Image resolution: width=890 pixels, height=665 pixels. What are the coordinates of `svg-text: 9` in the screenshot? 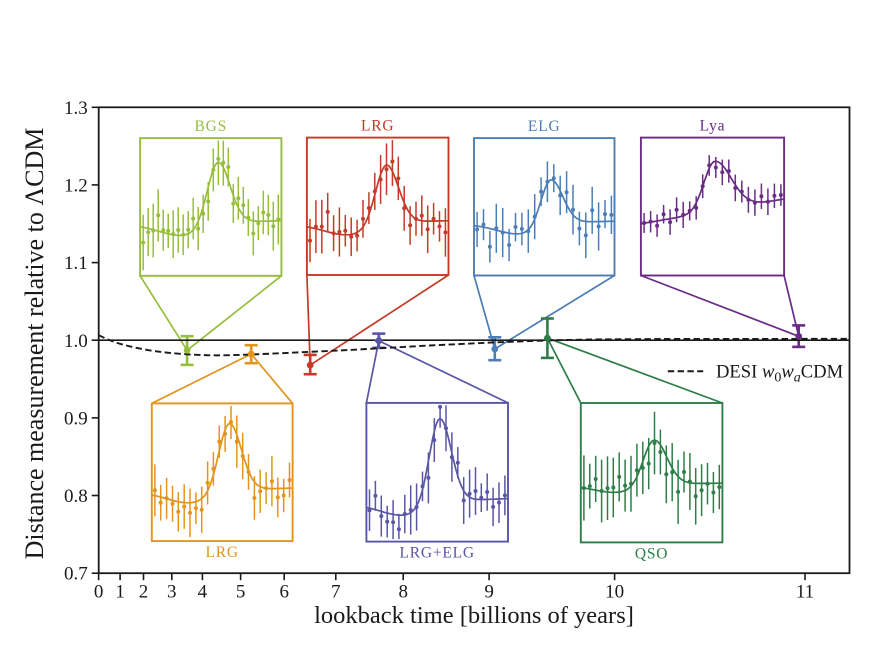 It's located at (489, 592).